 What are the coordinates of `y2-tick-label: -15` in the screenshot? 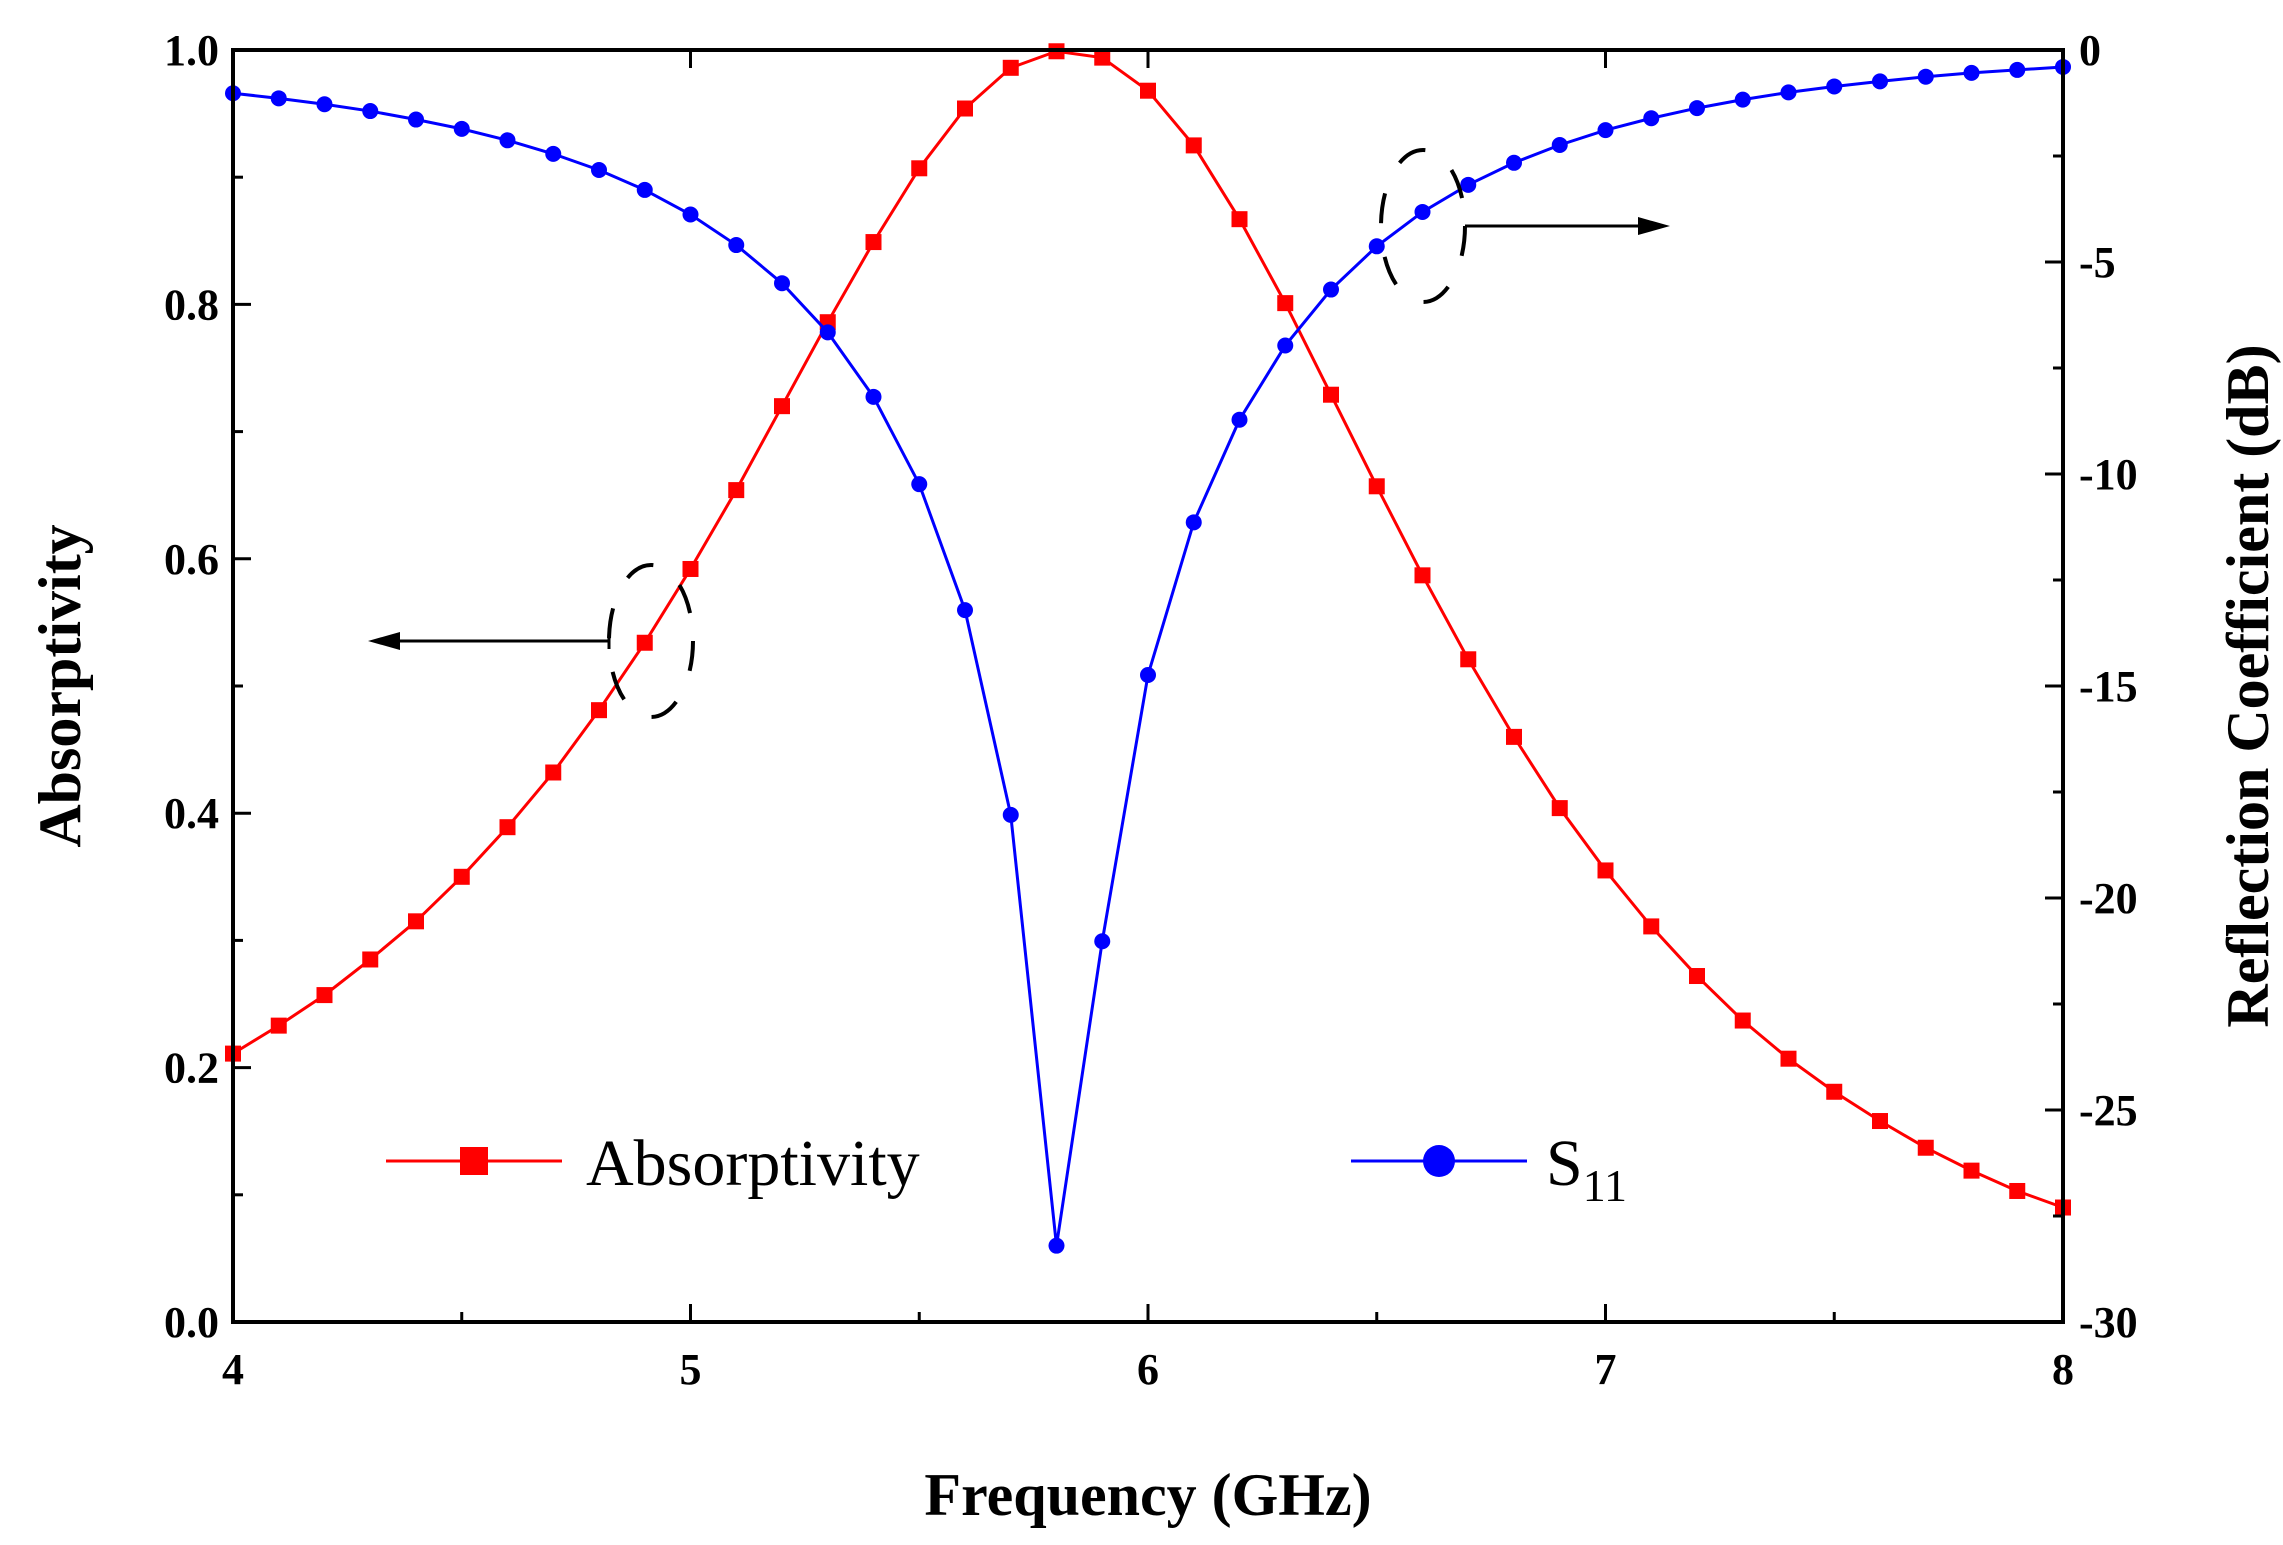 It's located at (2108, 686).